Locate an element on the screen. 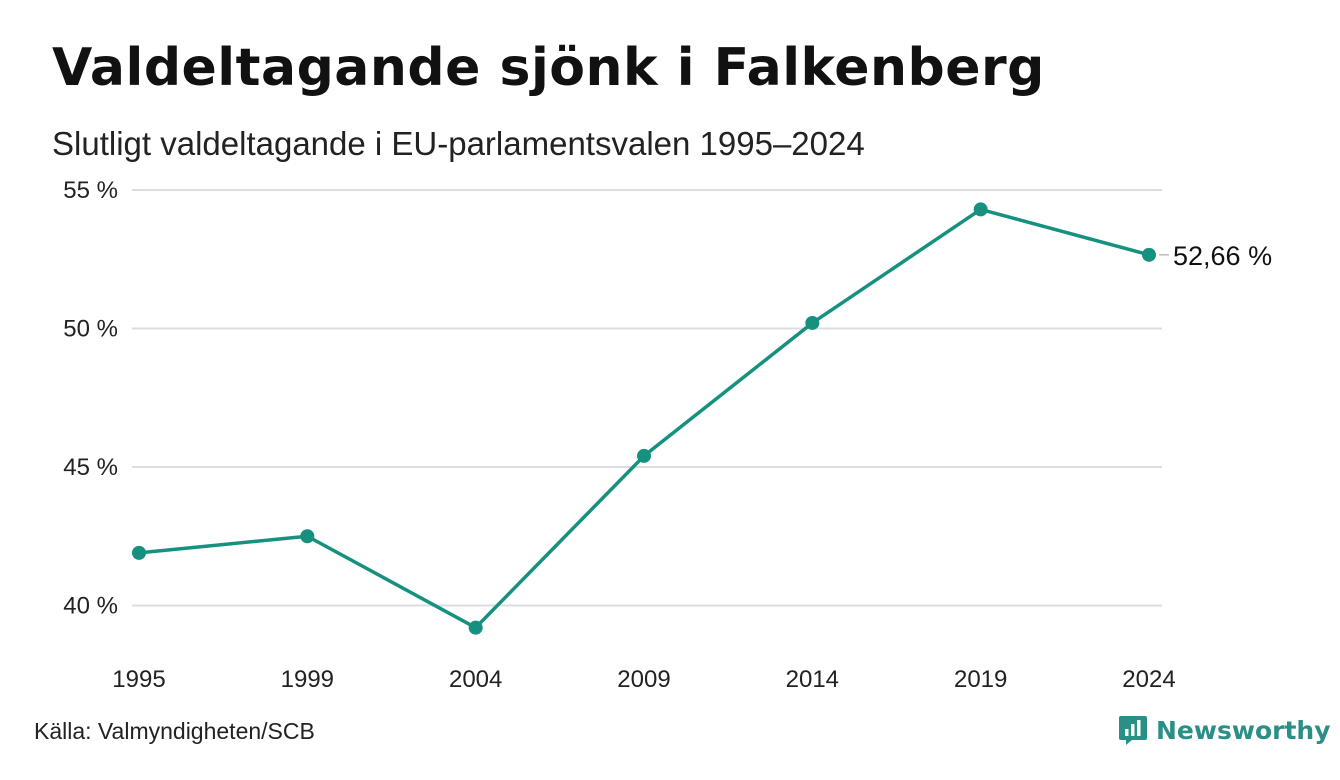 The height and width of the screenshot is (780, 1340). y-tick-label: 50 % is located at coordinates (90, 329).